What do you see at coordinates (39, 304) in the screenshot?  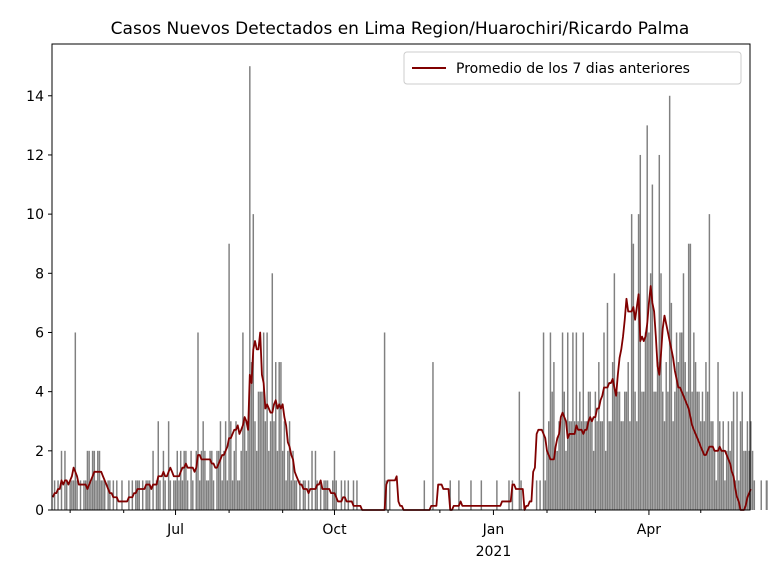 I see `y-axis: 0 2 4 6 8 10 12 14` at bounding box center [39, 304].